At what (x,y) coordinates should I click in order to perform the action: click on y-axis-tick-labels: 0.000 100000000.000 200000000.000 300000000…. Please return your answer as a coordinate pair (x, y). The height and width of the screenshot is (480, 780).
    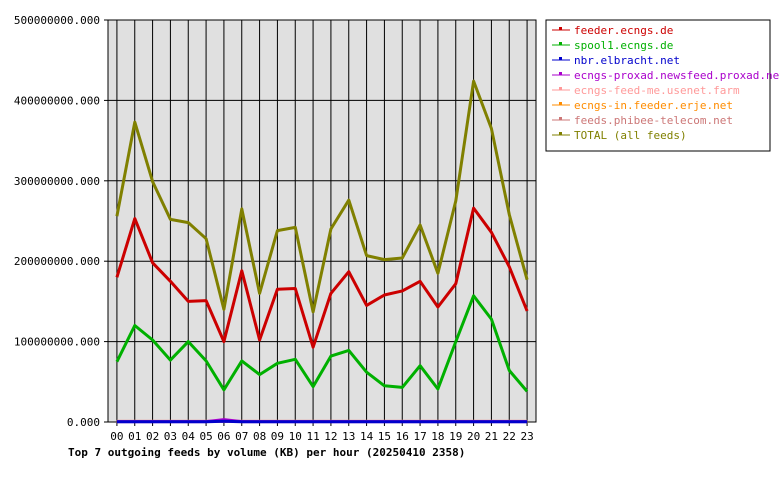
    Looking at the image, I should click on (61, 221).